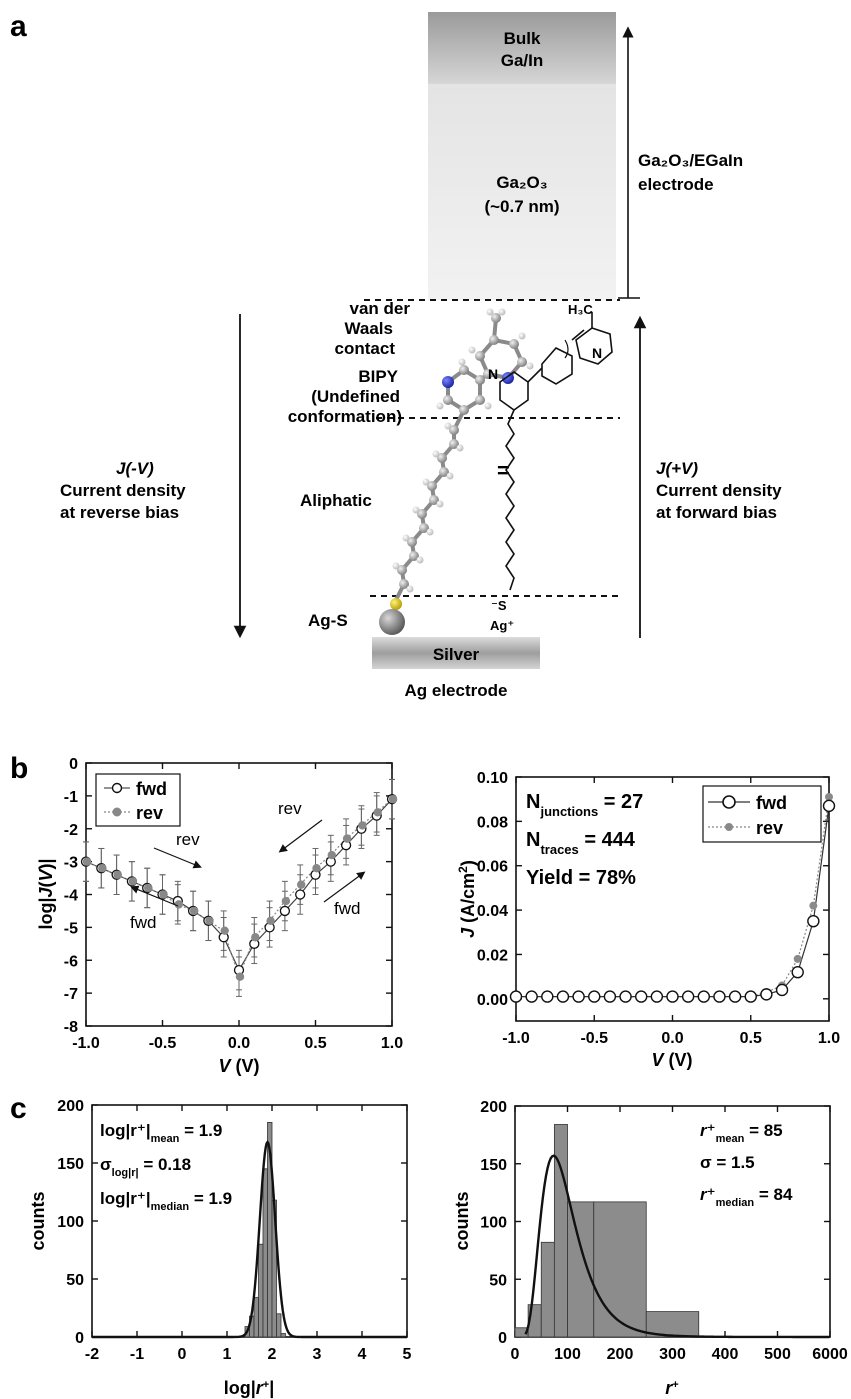 This screenshot has height=1399, width=851. Describe the element at coordinates (362, 1354) in the screenshot. I see `x-tick-label: 4` at that location.